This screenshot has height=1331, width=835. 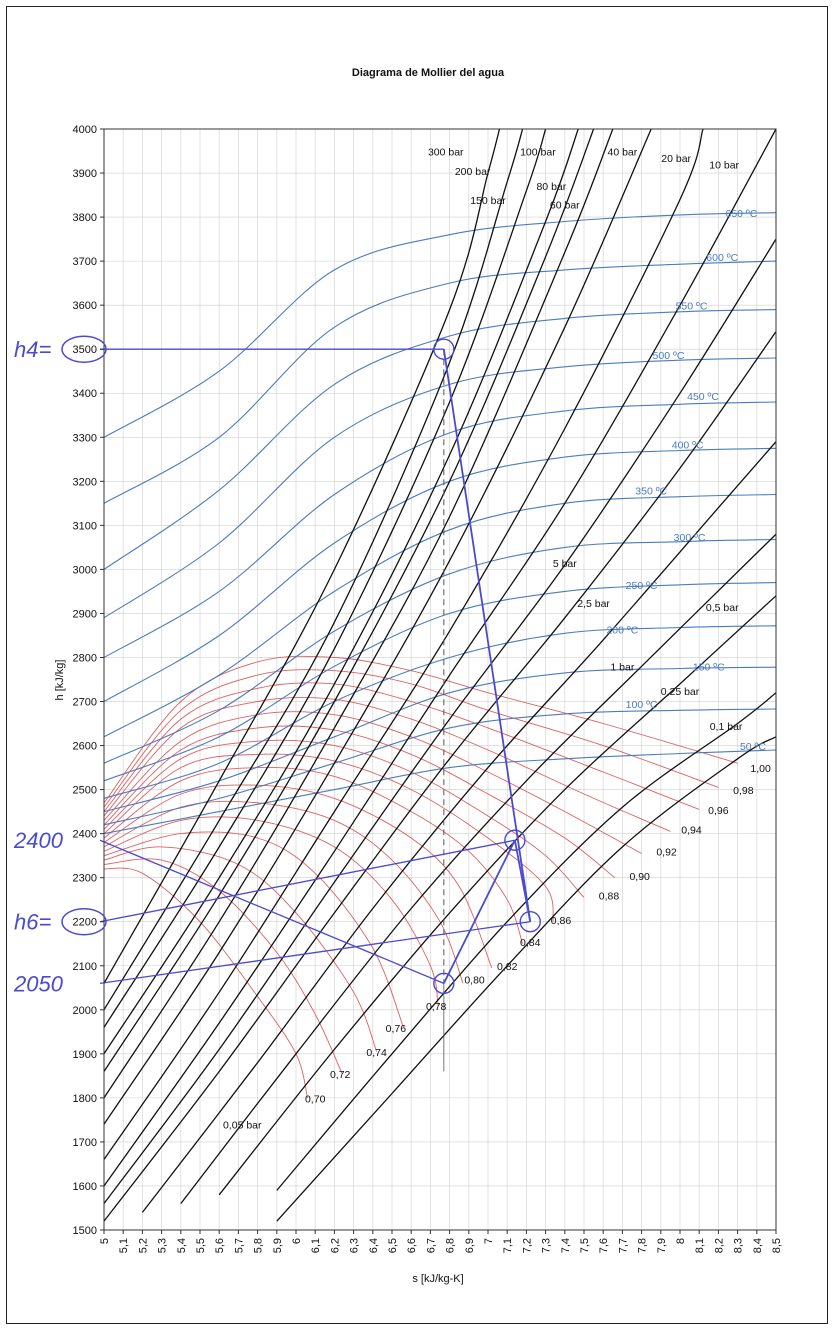 I want to click on quality-label: 0,84, so click(x=530, y=943).